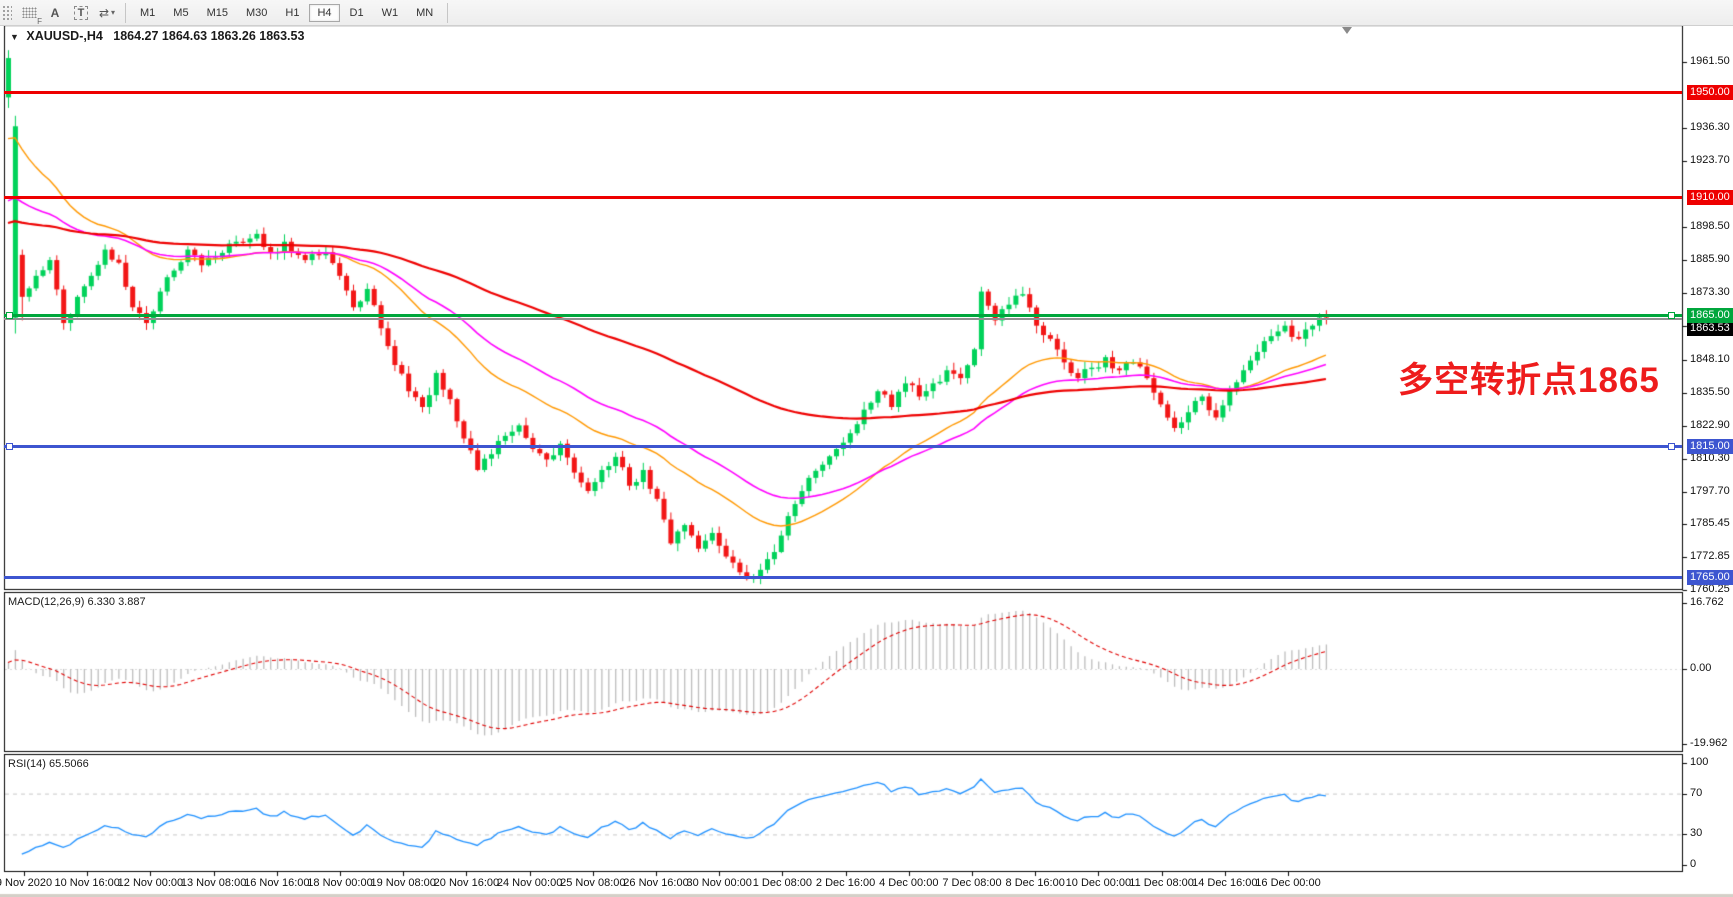 This screenshot has width=1733, height=897. I want to click on date-label: 16 Nov 16:00, so click(277, 883).